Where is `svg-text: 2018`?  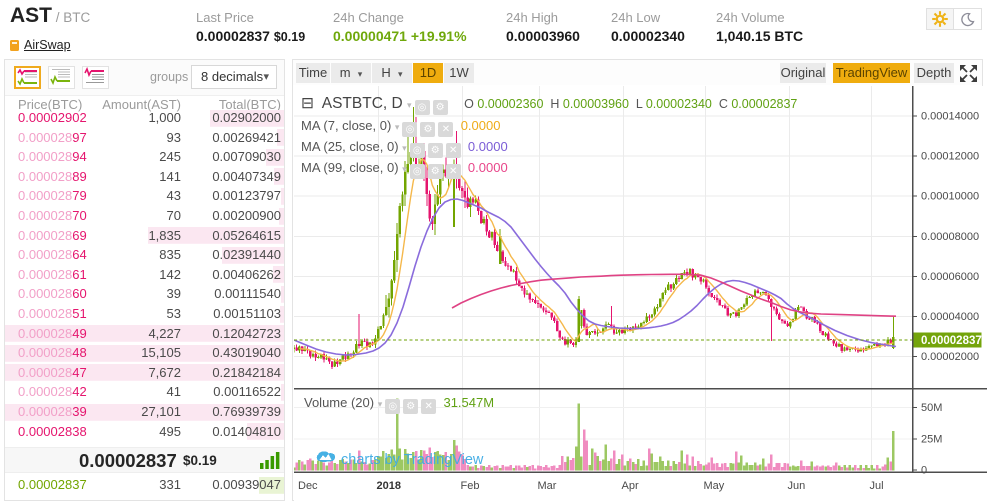
svg-text: 2018 is located at coordinates (389, 486).